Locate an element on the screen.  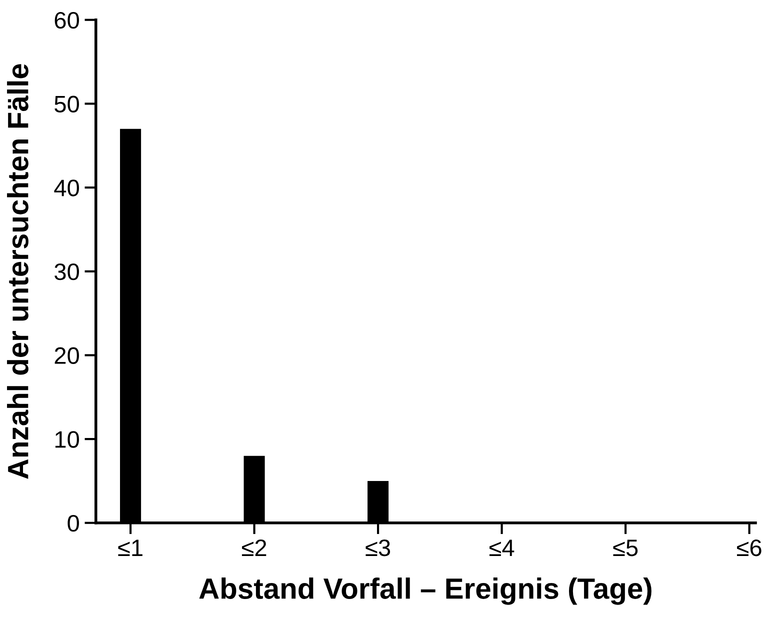
x-tick-label: ≤1 is located at coordinates (130, 548).